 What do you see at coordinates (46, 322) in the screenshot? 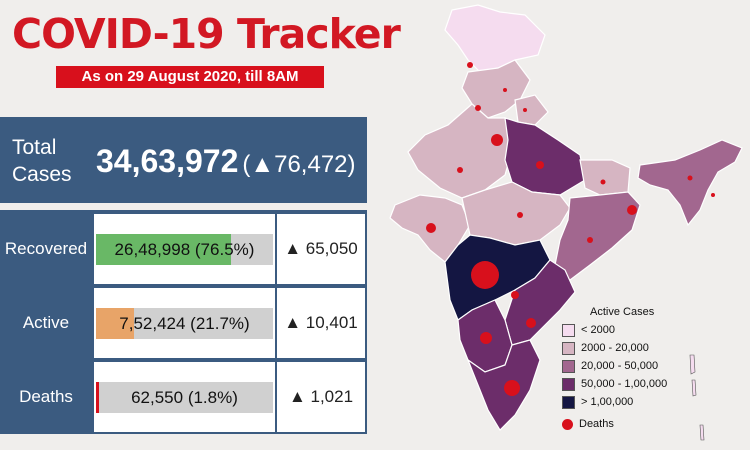
I see `active-label: Active` at bounding box center [46, 322].